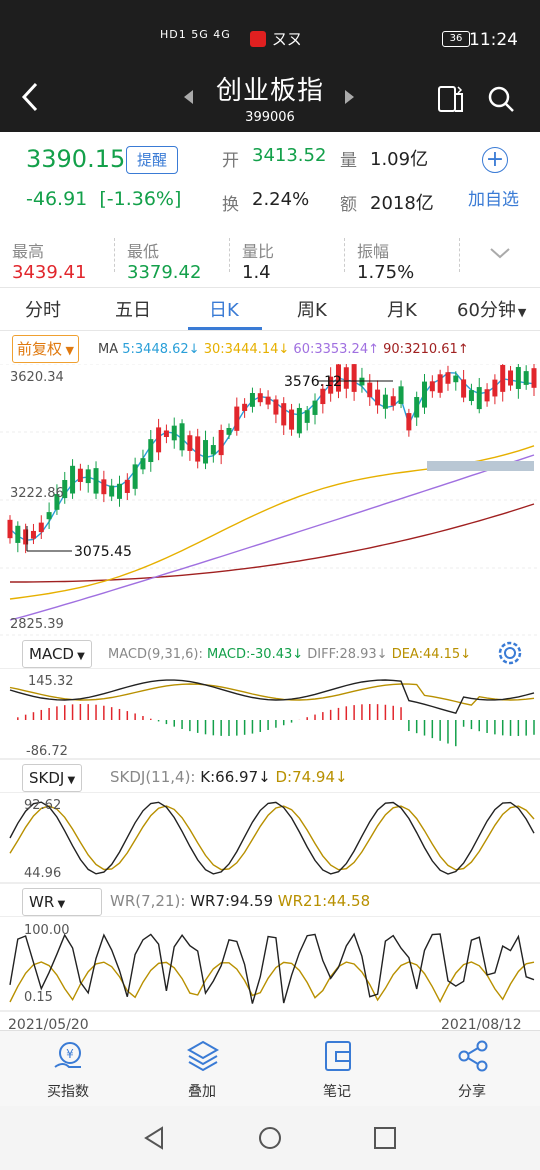  What do you see at coordinates (246, 349) in the screenshot?
I see `ma30-value: 30:3444.14↓` at bounding box center [246, 349].